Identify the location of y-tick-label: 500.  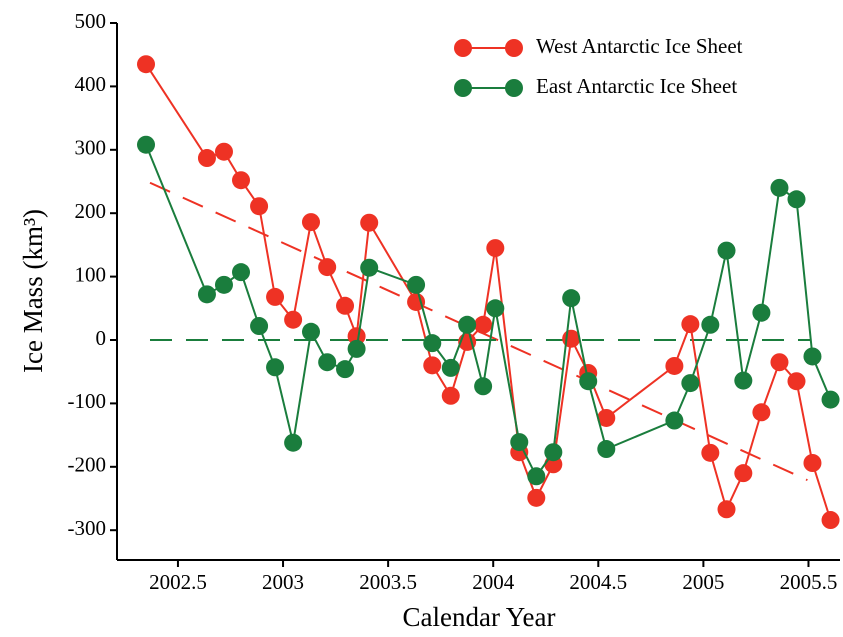
(91, 21).